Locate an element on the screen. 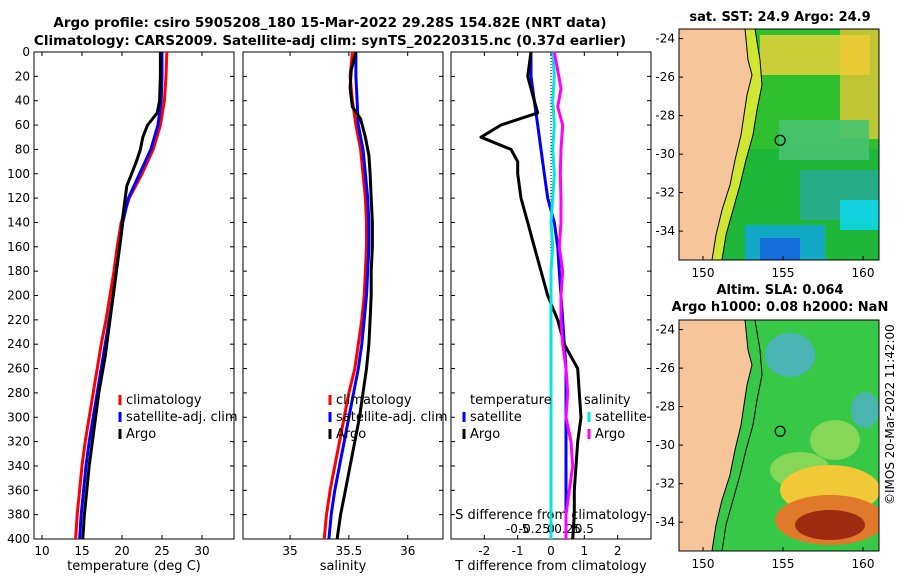 This screenshot has width=900, height=580. sla-map-axes: 150 155 160 -24 -26 -28 -30 -32 -34 is located at coordinates (764, 447).